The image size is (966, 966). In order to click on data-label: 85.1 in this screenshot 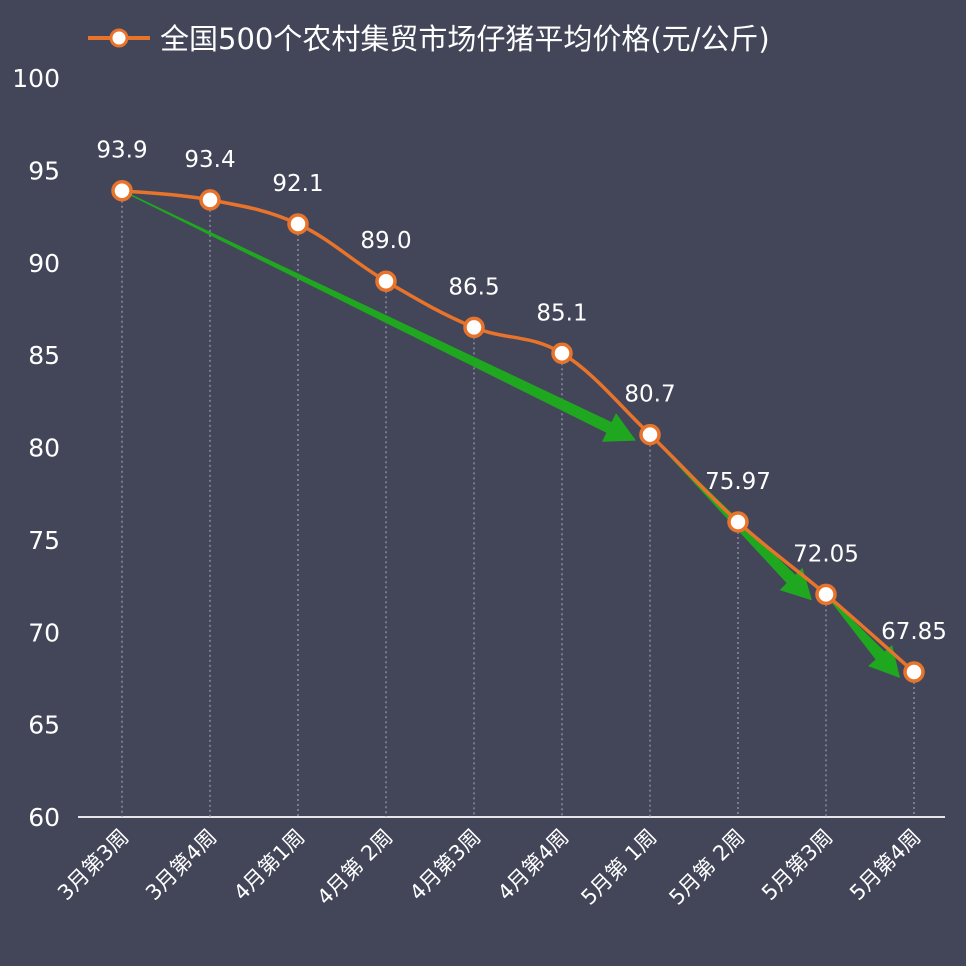, I will do `click(561, 313)`.